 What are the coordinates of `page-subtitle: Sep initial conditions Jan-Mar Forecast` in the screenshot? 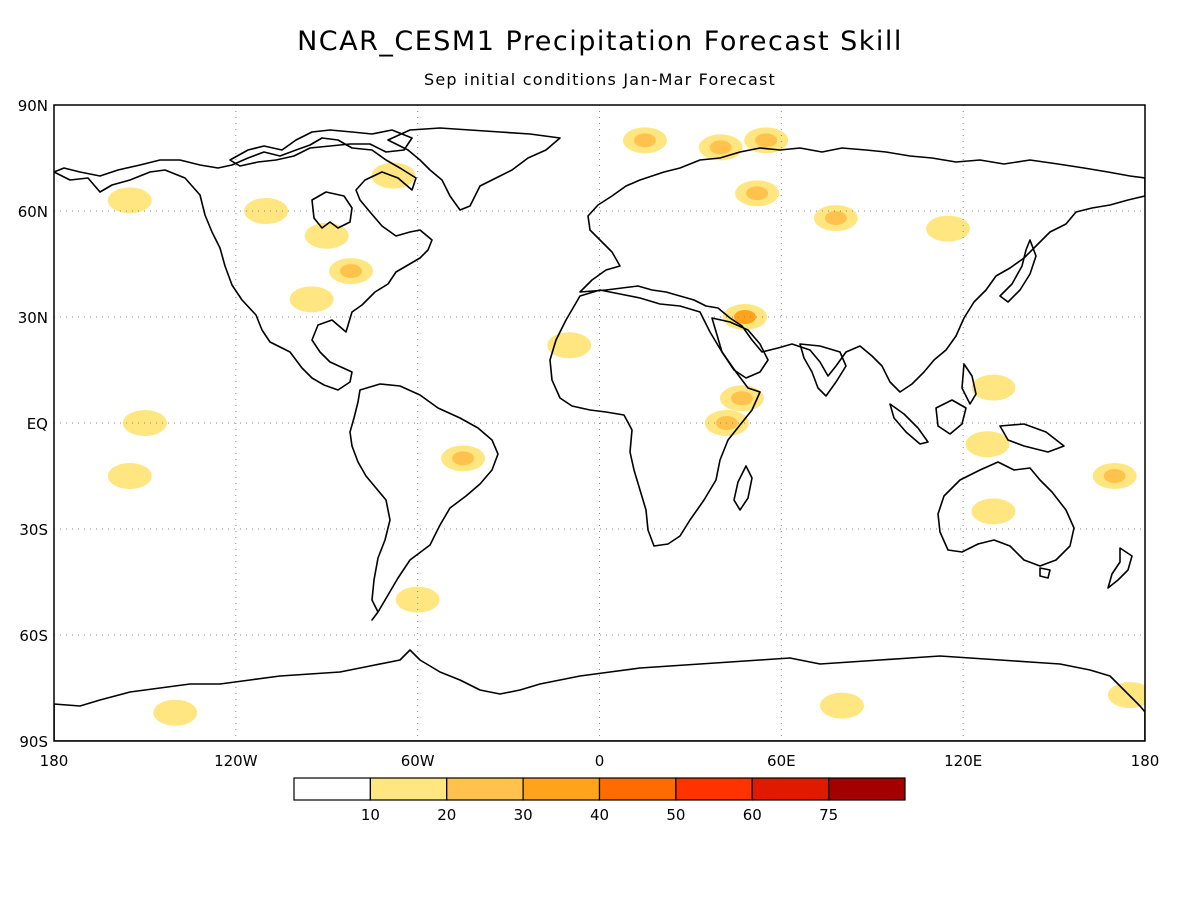 It's located at (600, 79).